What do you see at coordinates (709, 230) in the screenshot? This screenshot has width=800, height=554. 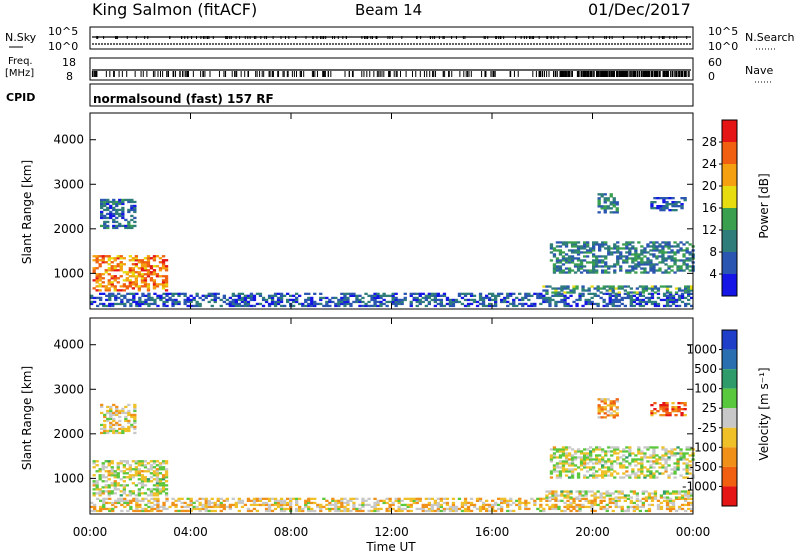 I see `colorbar-tick-label: 12` at bounding box center [709, 230].